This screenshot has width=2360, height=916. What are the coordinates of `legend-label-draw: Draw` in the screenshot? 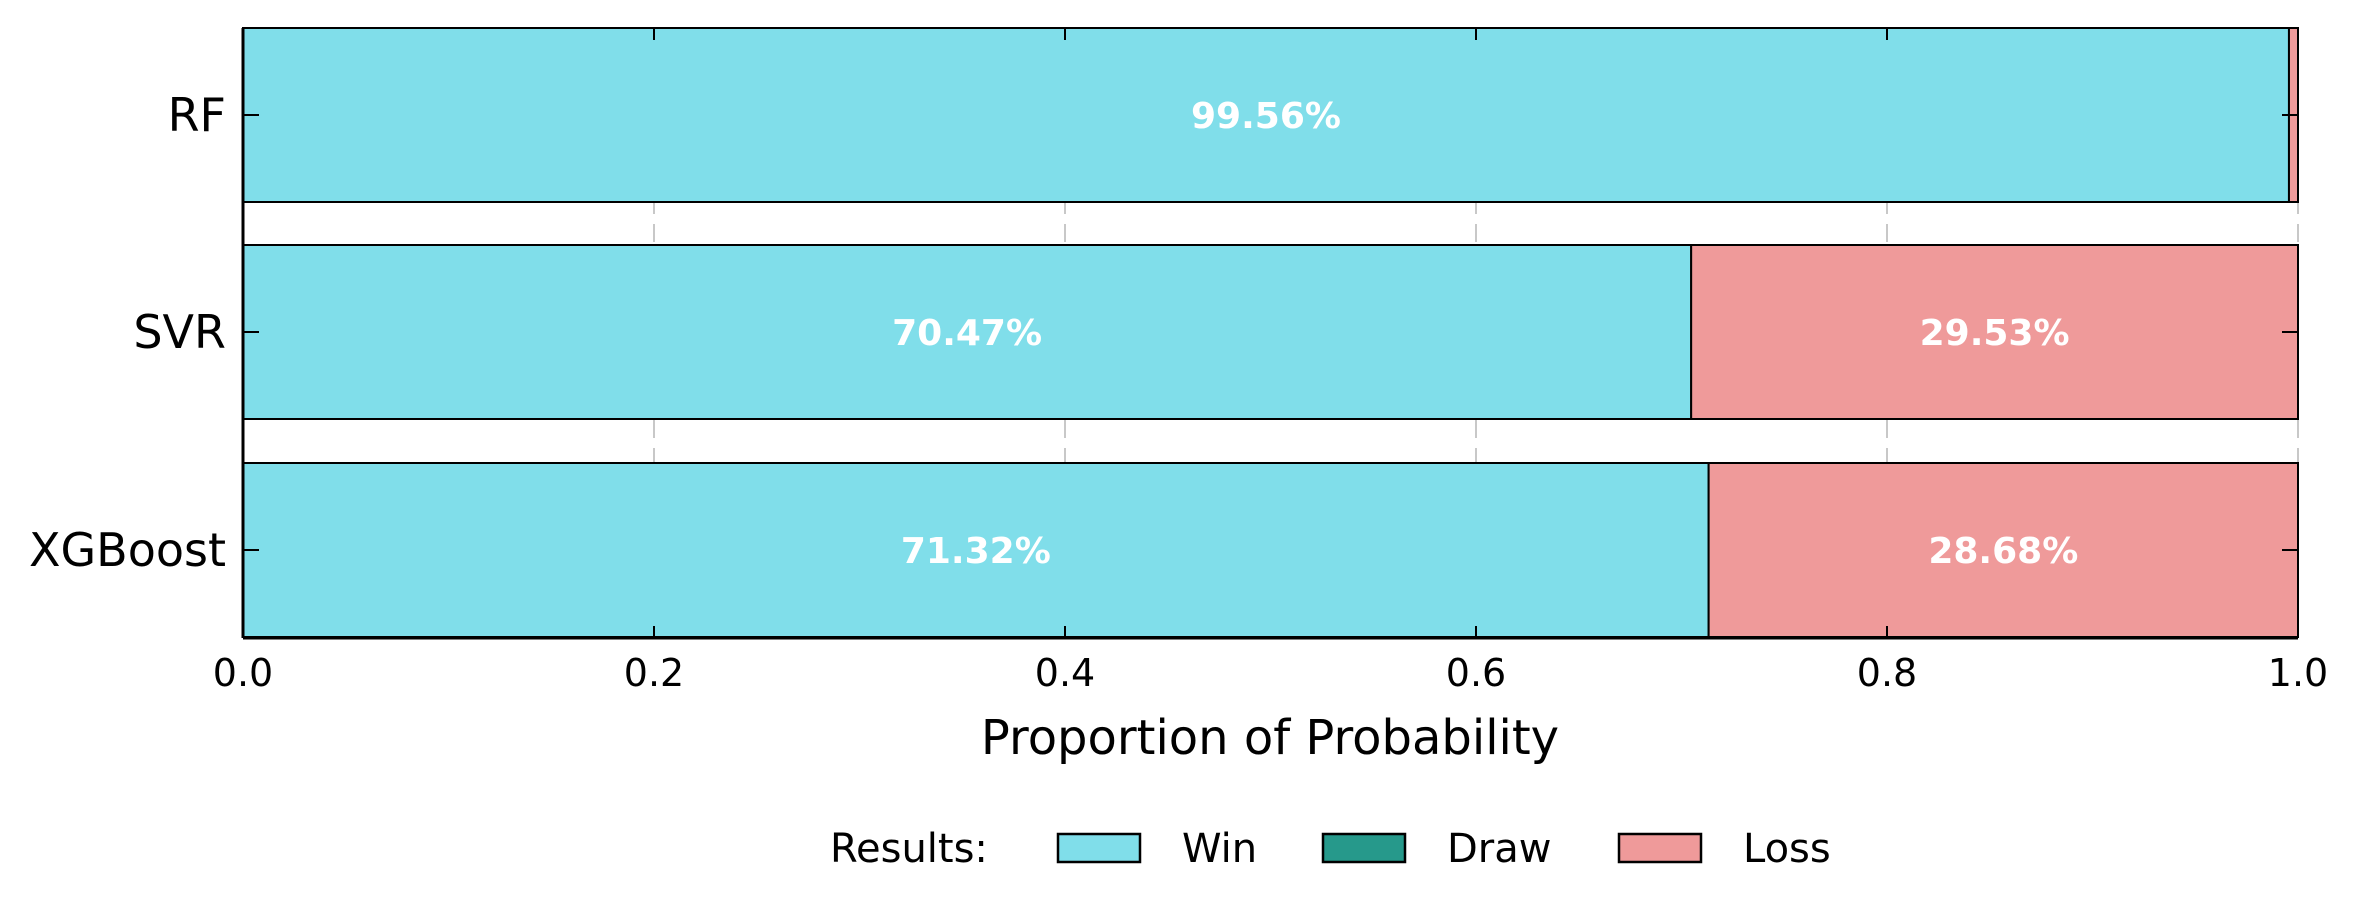 It's located at (1499, 849).